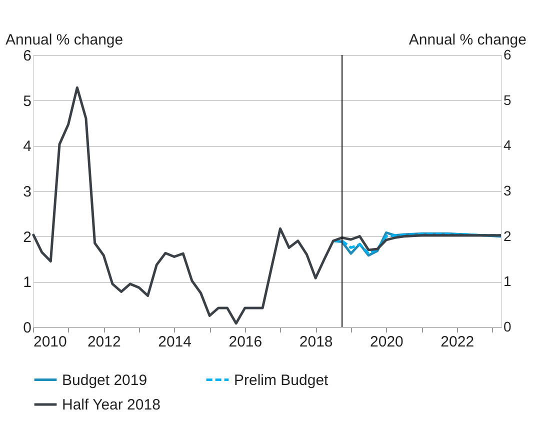 This screenshot has height=426, width=555. Describe the element at coordinates (27, 101) in the screenshot. I see `y-tick-label: 5` at that location.